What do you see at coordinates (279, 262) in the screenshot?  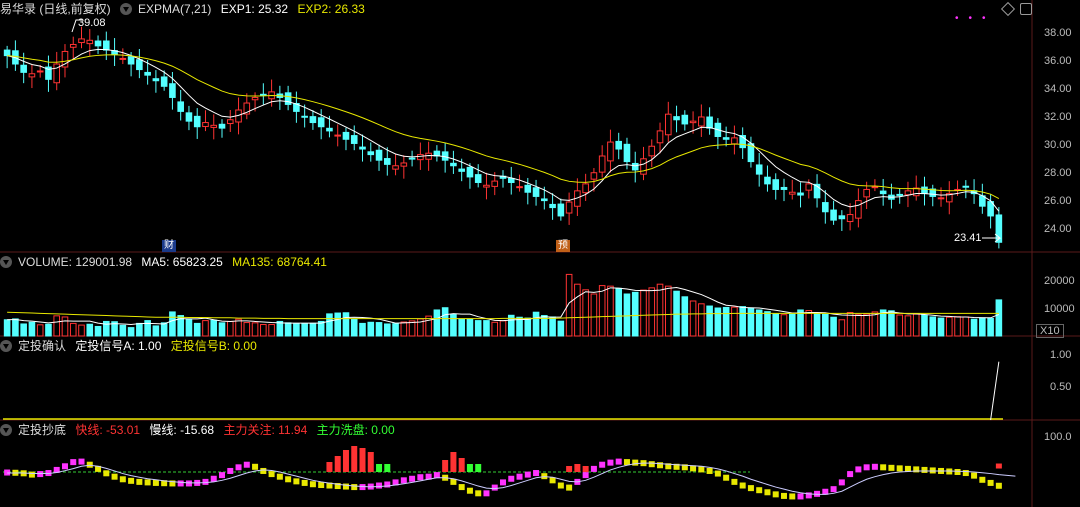 I see `volume-ma135-label: MA135: 68764.41` at bounding box center [279, 262].